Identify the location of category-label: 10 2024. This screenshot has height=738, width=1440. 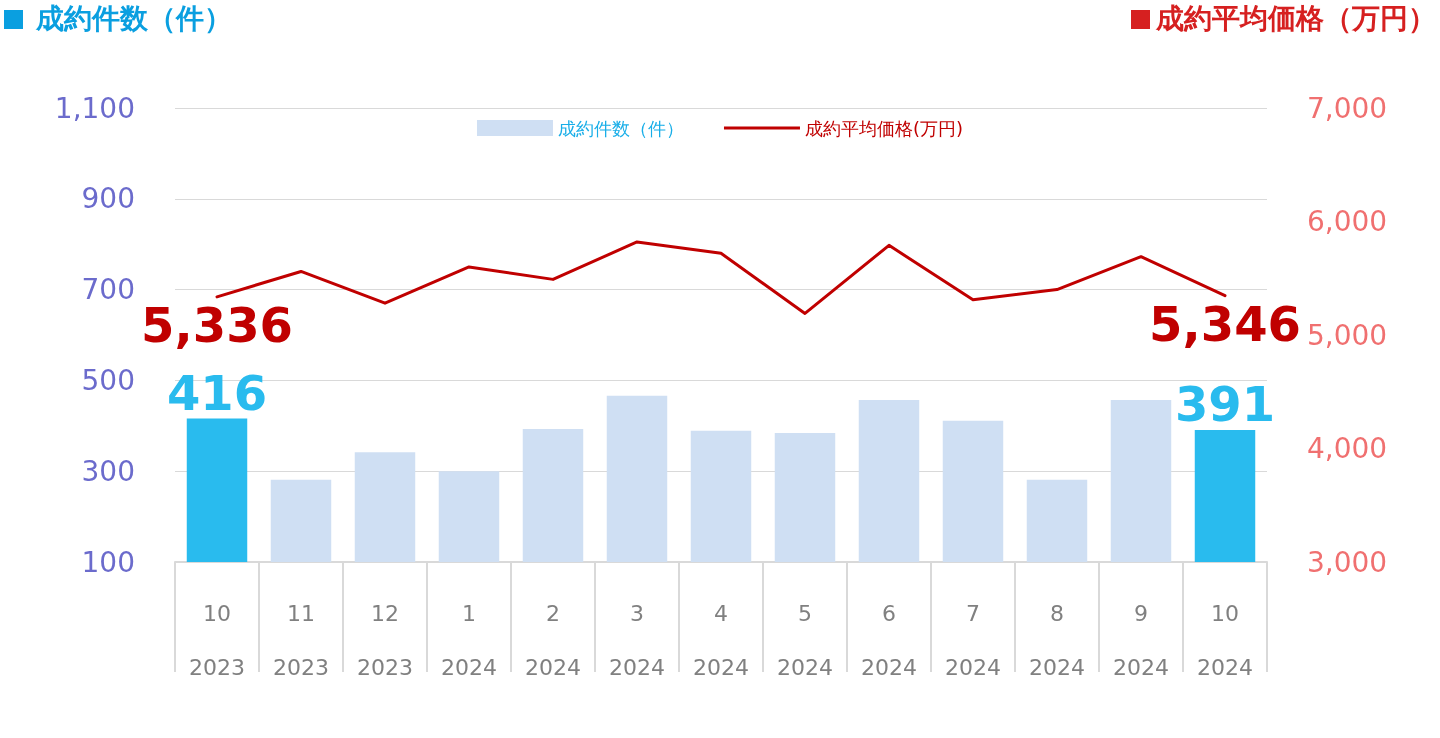
(1225, 640).